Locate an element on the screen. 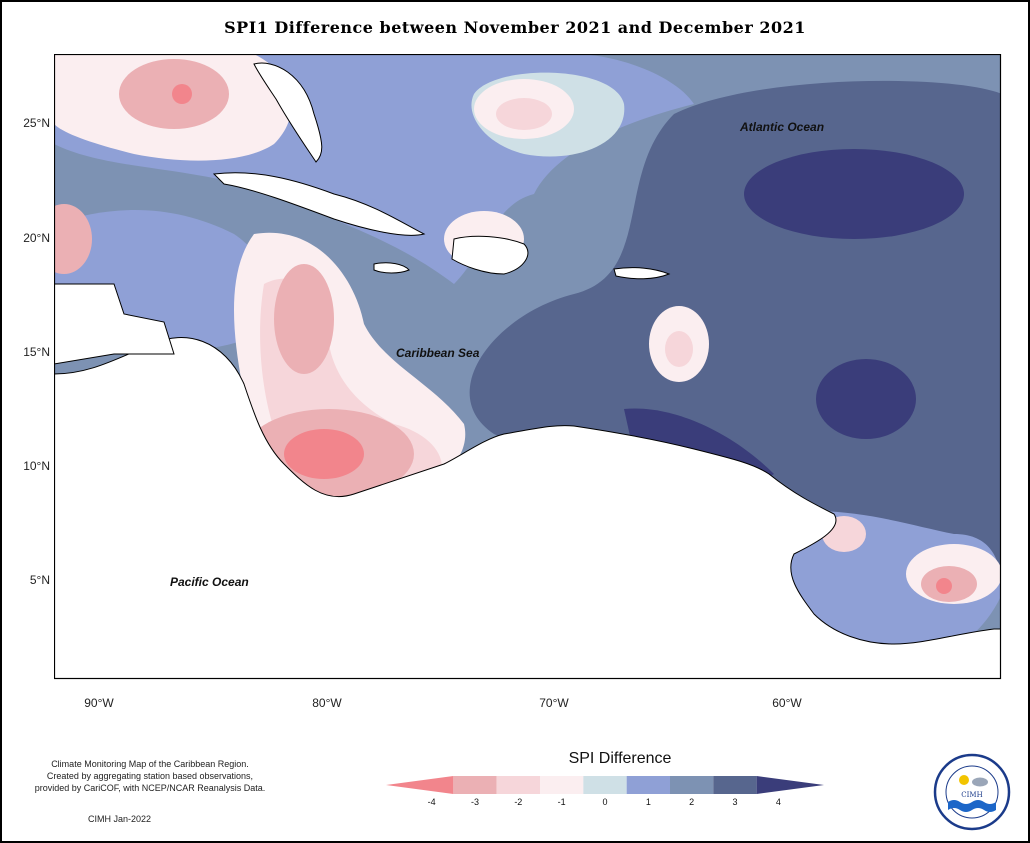 This screenshot has width=1030, height=843. x-tick-90w: 90°W is located at coordinates (99, 703).